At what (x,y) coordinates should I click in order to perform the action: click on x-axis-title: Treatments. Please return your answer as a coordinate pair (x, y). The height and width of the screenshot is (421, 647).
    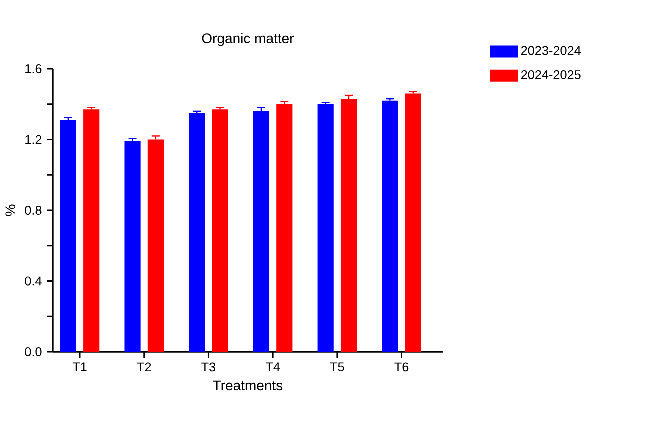
    Looking at the image, I should click on (248, 385).